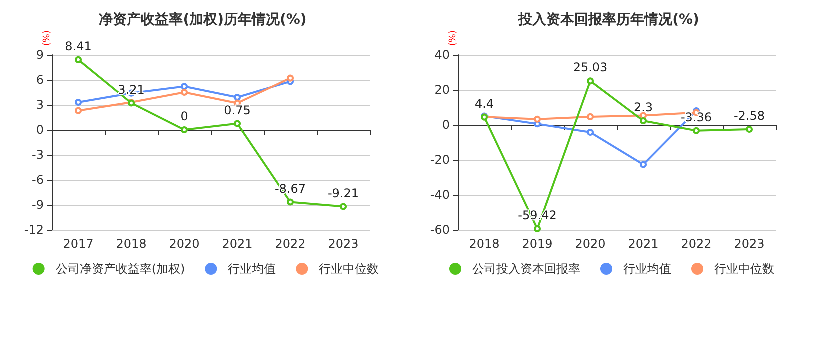 Image resolution: width=813 pixels, height=345 pixels. What do you see at coordinates (38, 180) in the screenshot?
I see `y-tick-label: -6` at bounding box center [38, 180].